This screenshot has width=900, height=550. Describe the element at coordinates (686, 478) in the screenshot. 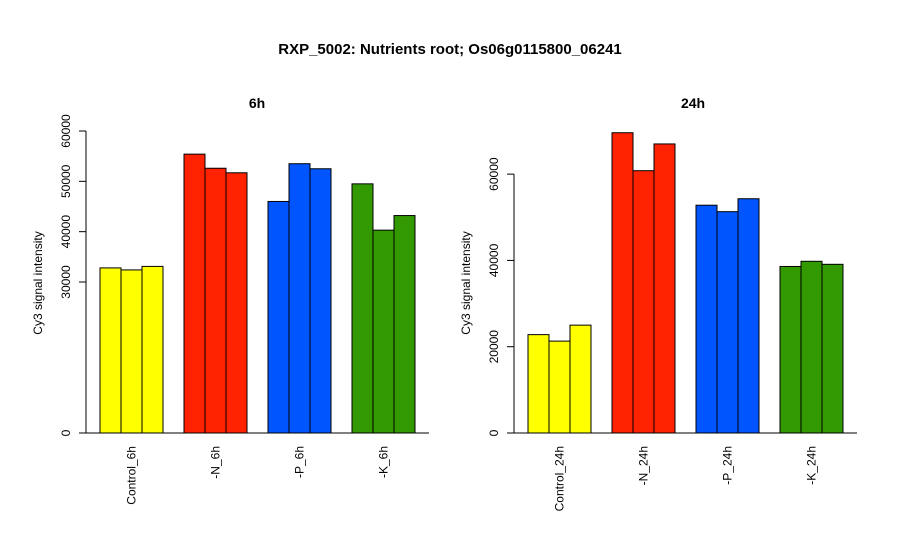

I see `category-labels: Control_24h -N_24h -P_24h -K_24h` at that location.